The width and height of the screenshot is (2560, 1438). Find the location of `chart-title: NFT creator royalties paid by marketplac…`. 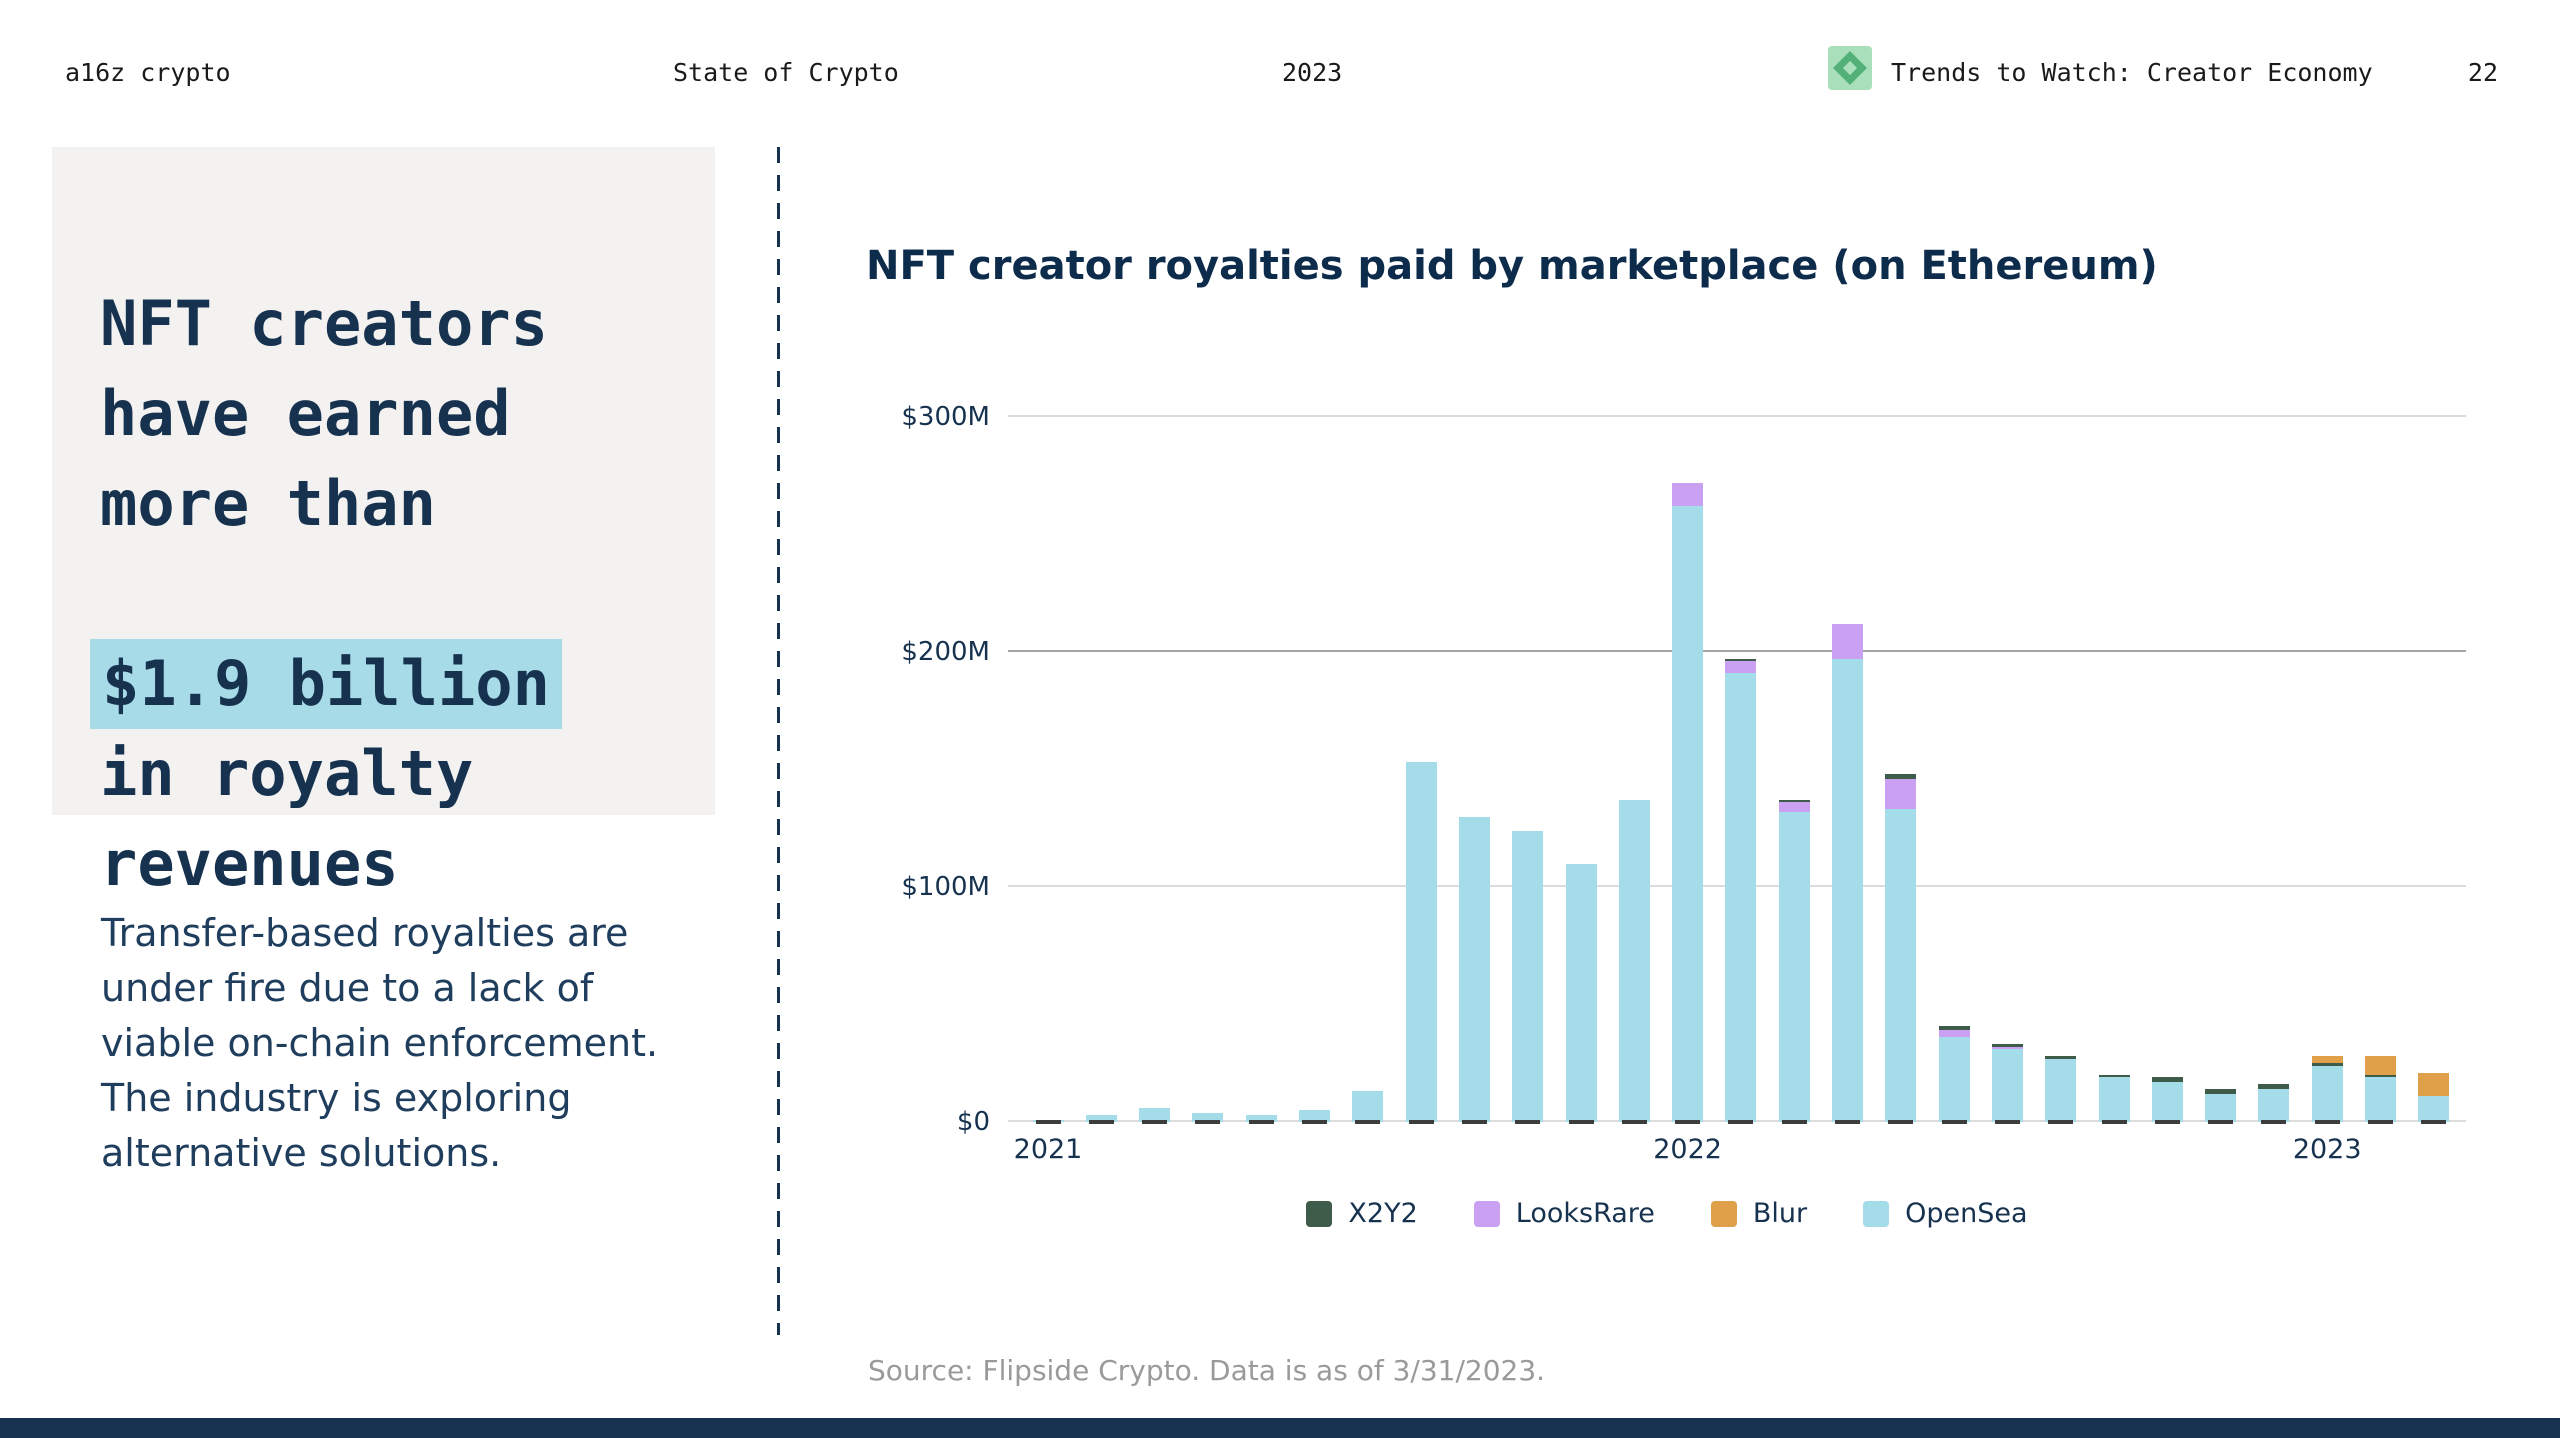

chart-title: NFT creator royalties paid by marketplac… is located at coordinates (1512, 266).